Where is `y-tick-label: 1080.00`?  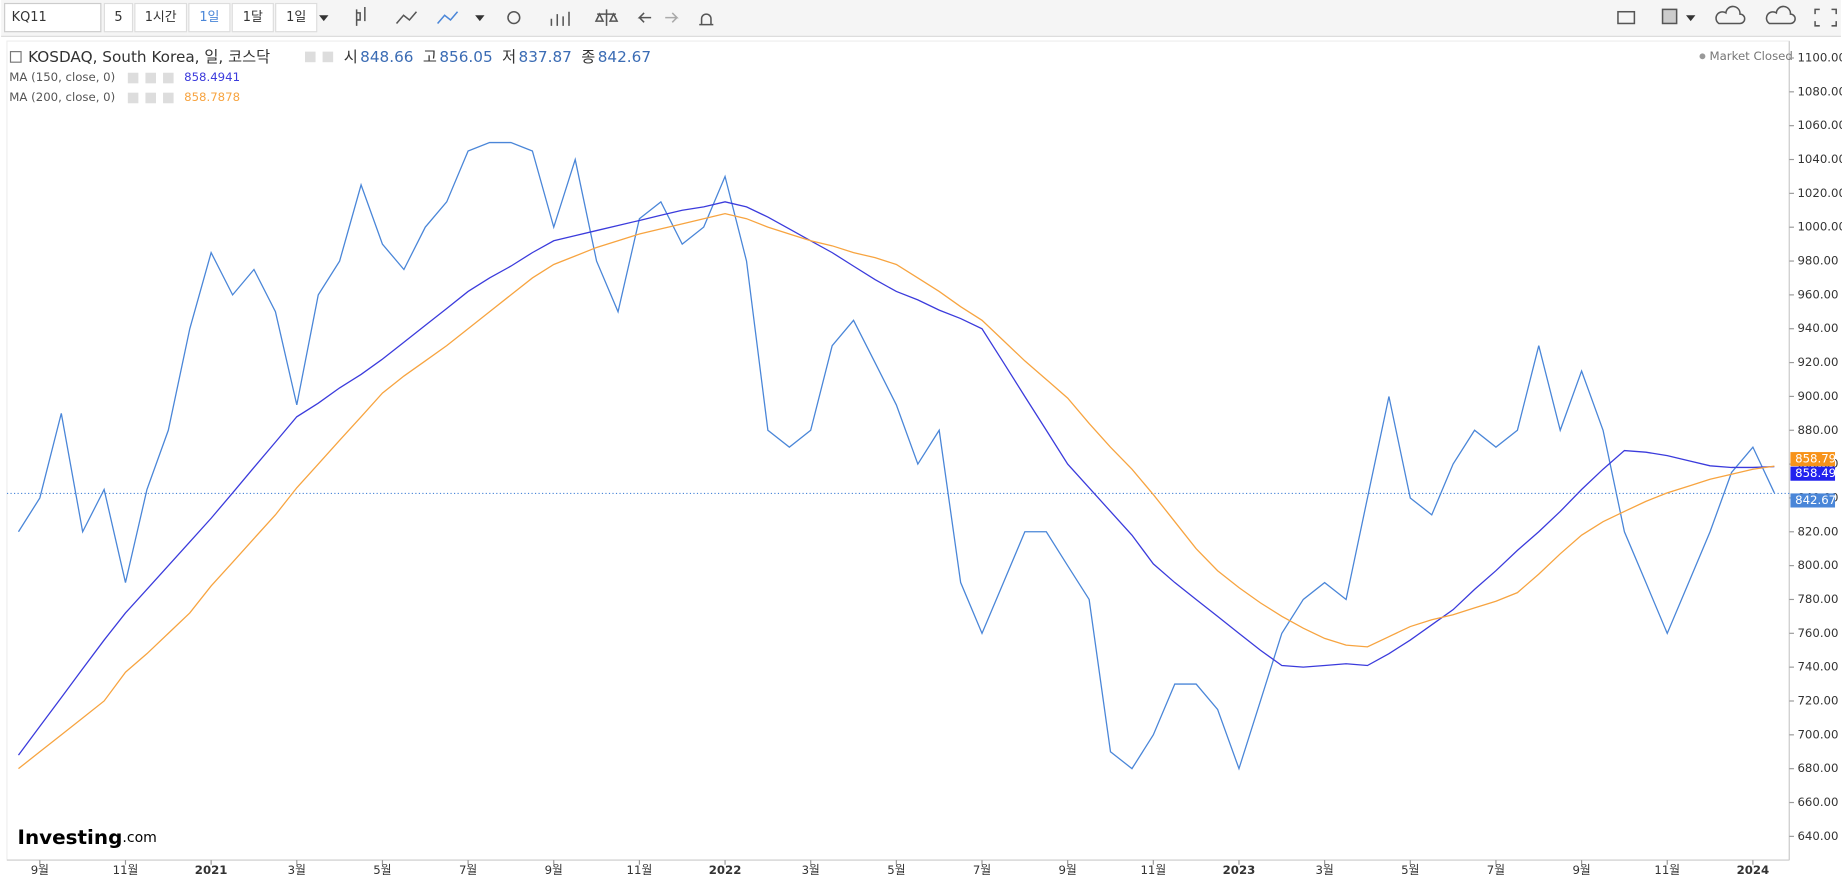 y-tick-label: 1080.00 is located at coordinates (1819, 91).